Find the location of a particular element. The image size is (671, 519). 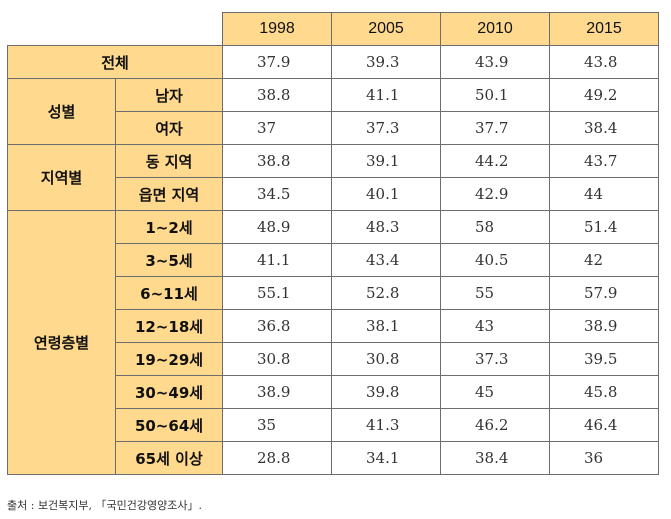

year-header: 1998 is located at coordinates (277, 29).